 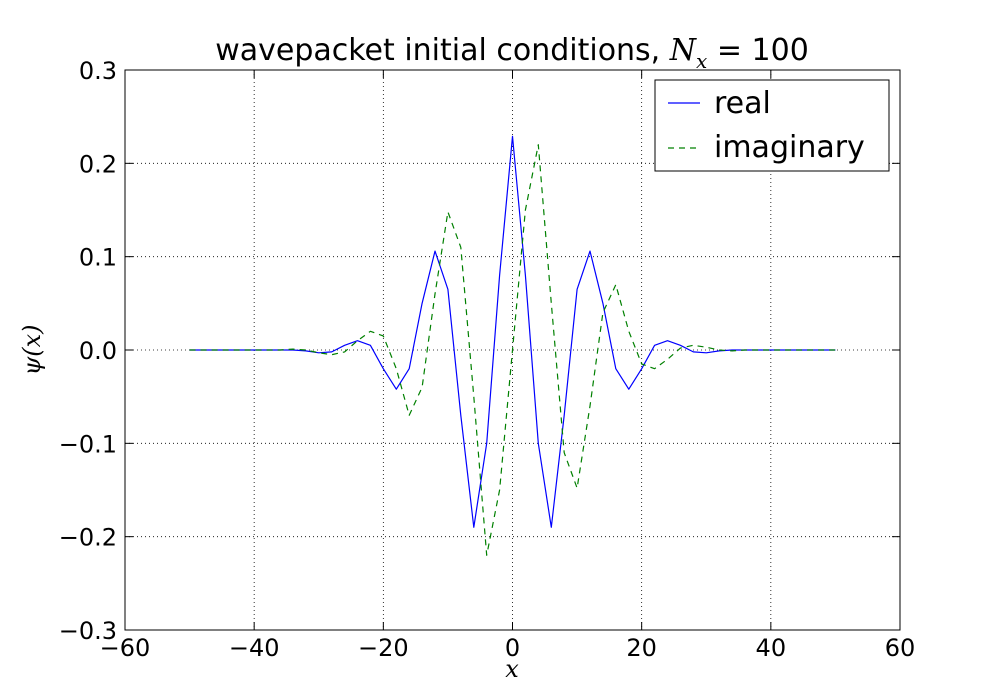 I want to click on legend-box, so click(x=772, y=125).